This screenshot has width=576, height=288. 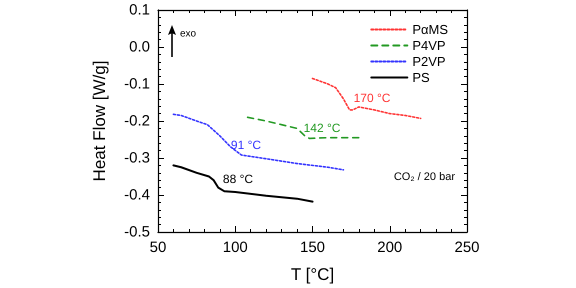 What do you see at coordinates (322, 128) in the screenshot?
I see `annotation: 142 °C` at bounding box center [322, 128].